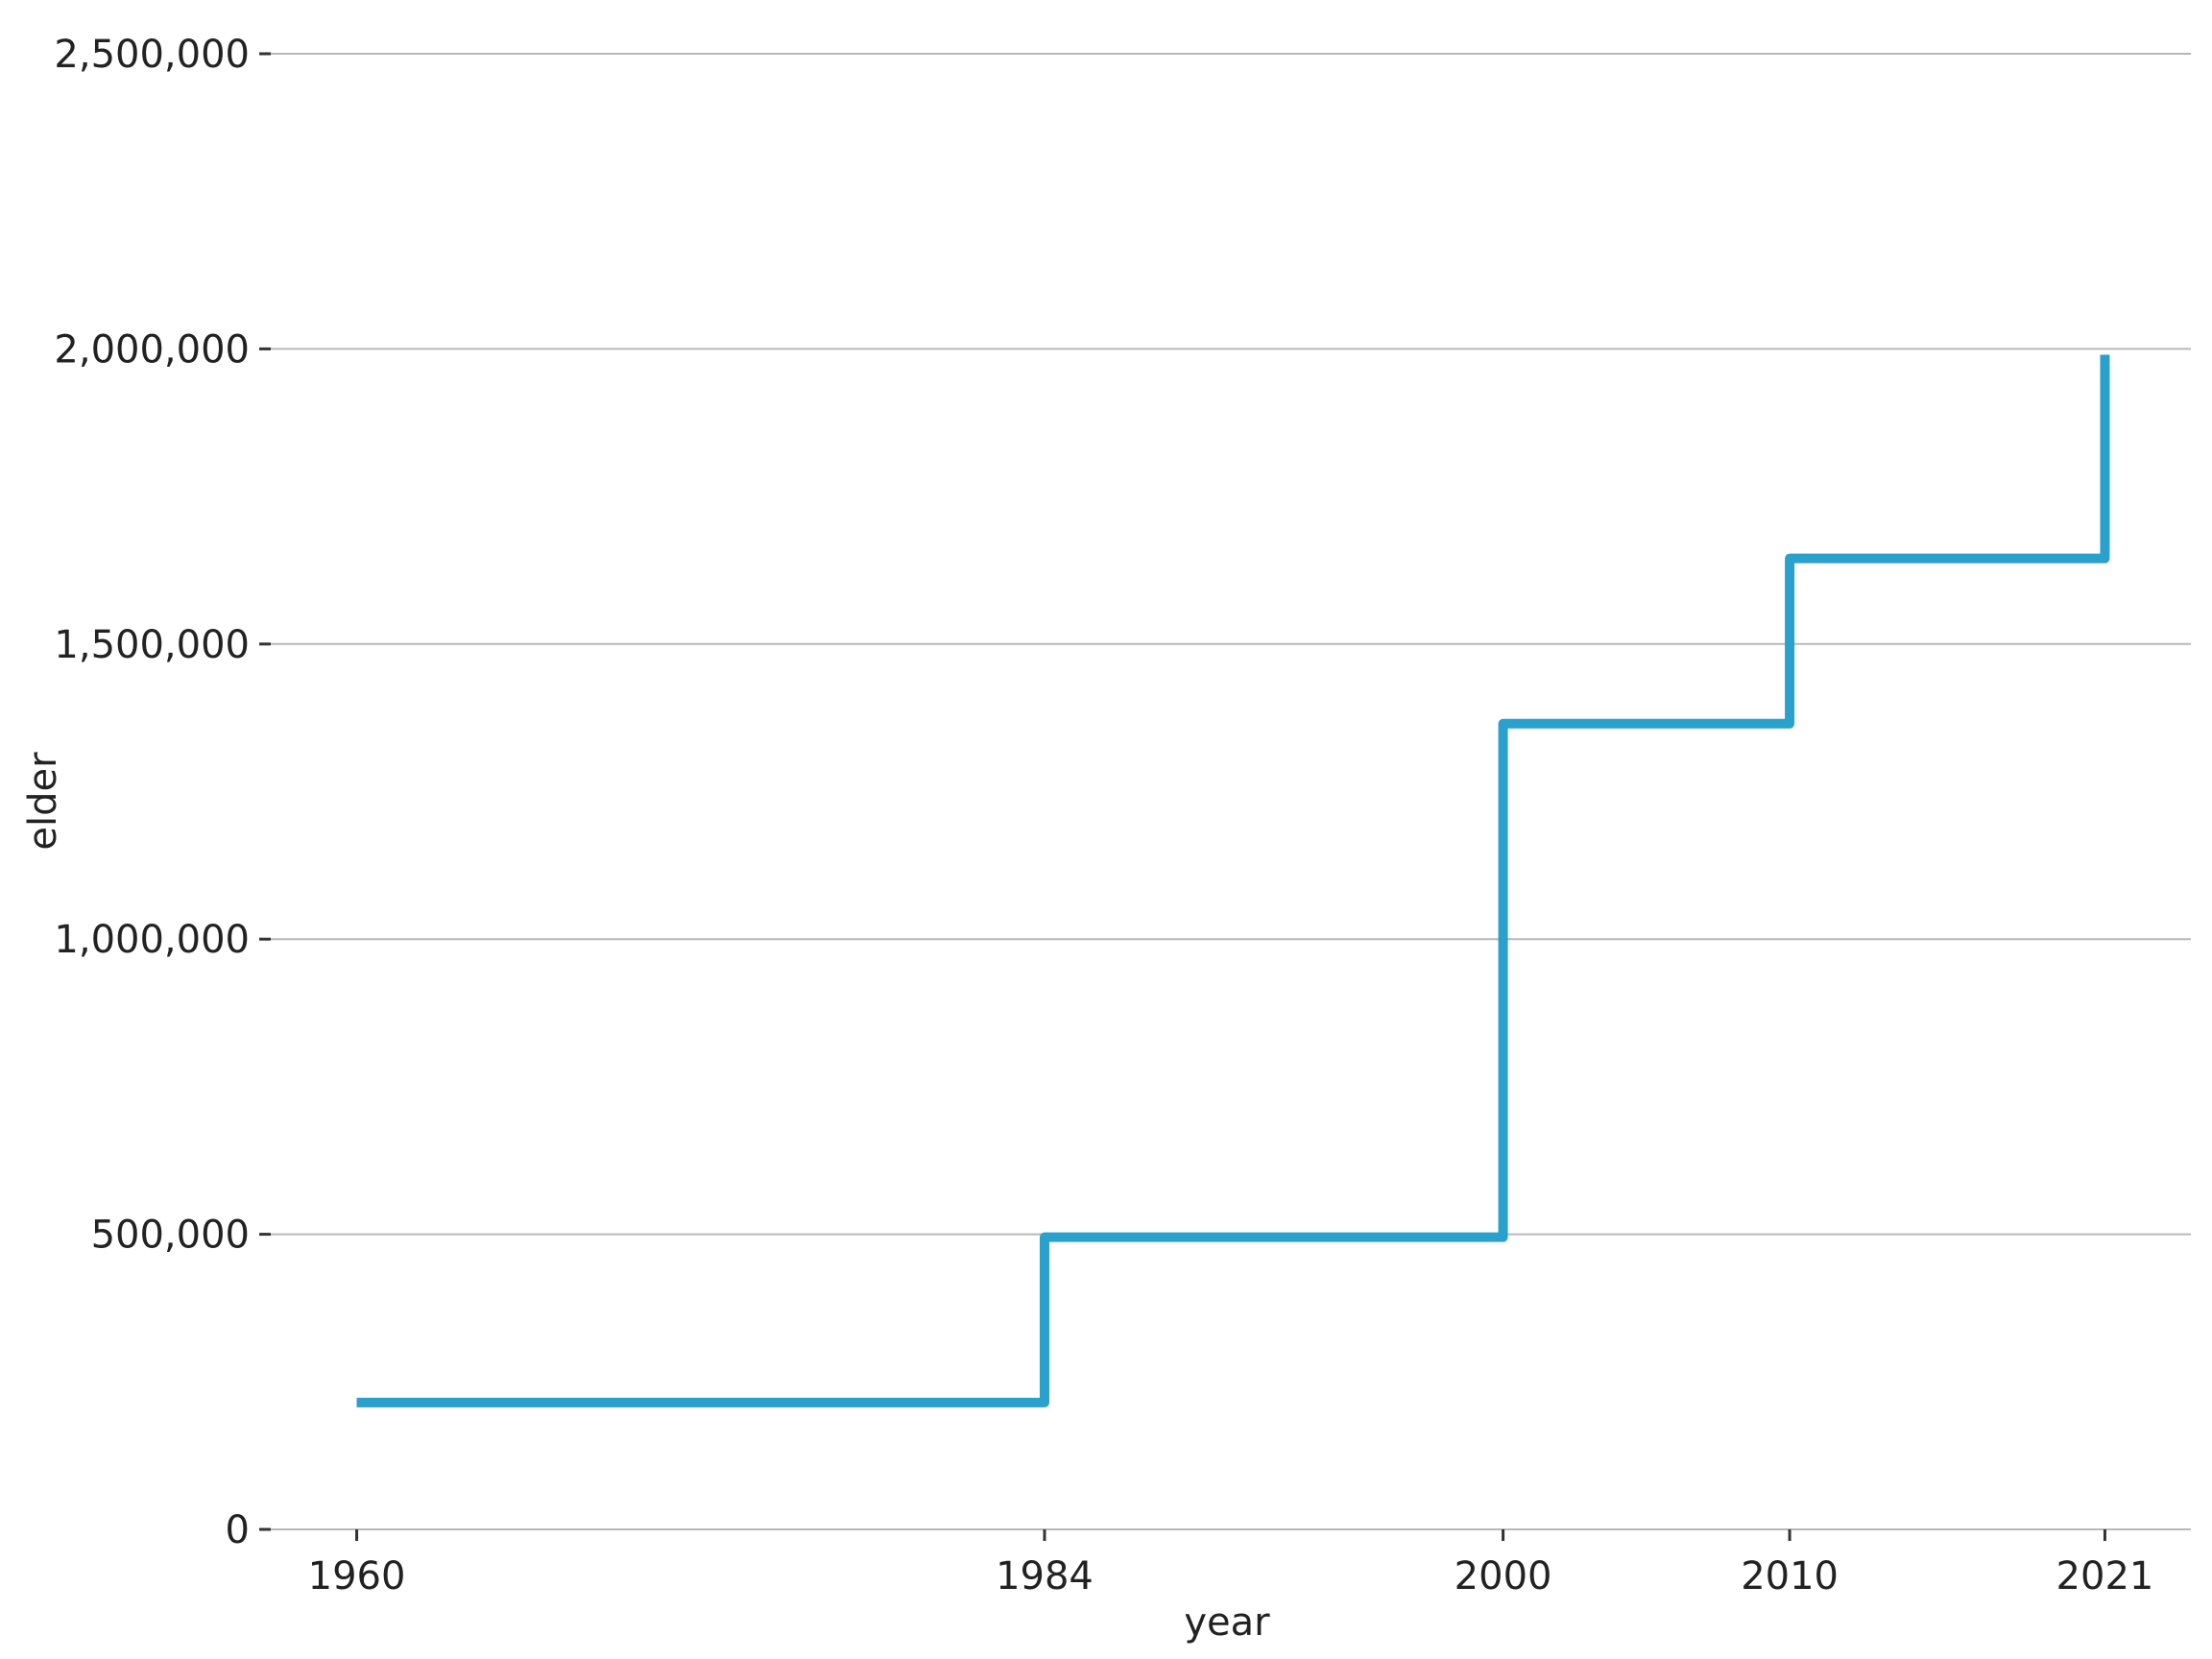 The image size is (2212, 1659). Describe the element at coordinates (238, 1530) in the screenshot. I see `y-tick-label: 0` at that location.